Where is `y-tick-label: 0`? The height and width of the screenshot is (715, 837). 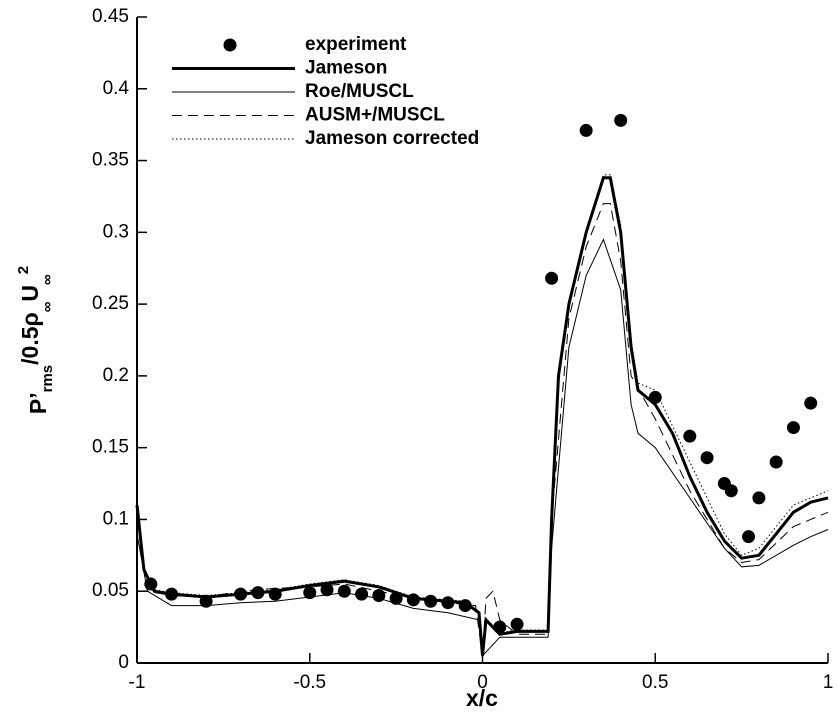 y-tick-label: 0 is located at coordinates (123, 662).